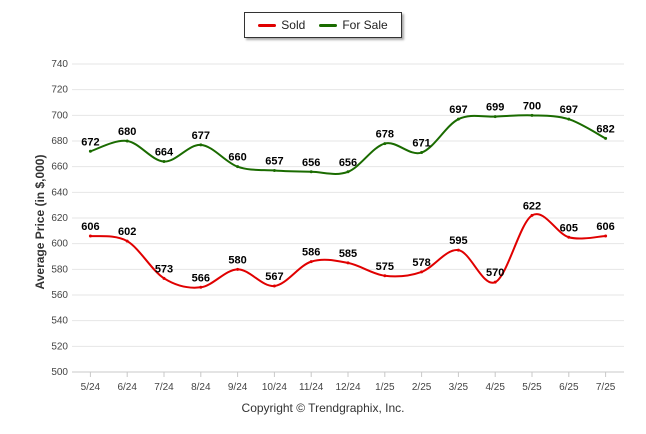 This screenshot has height=434, width=646. I want to click on x-tick-label: 1/25, so click(385, 387).